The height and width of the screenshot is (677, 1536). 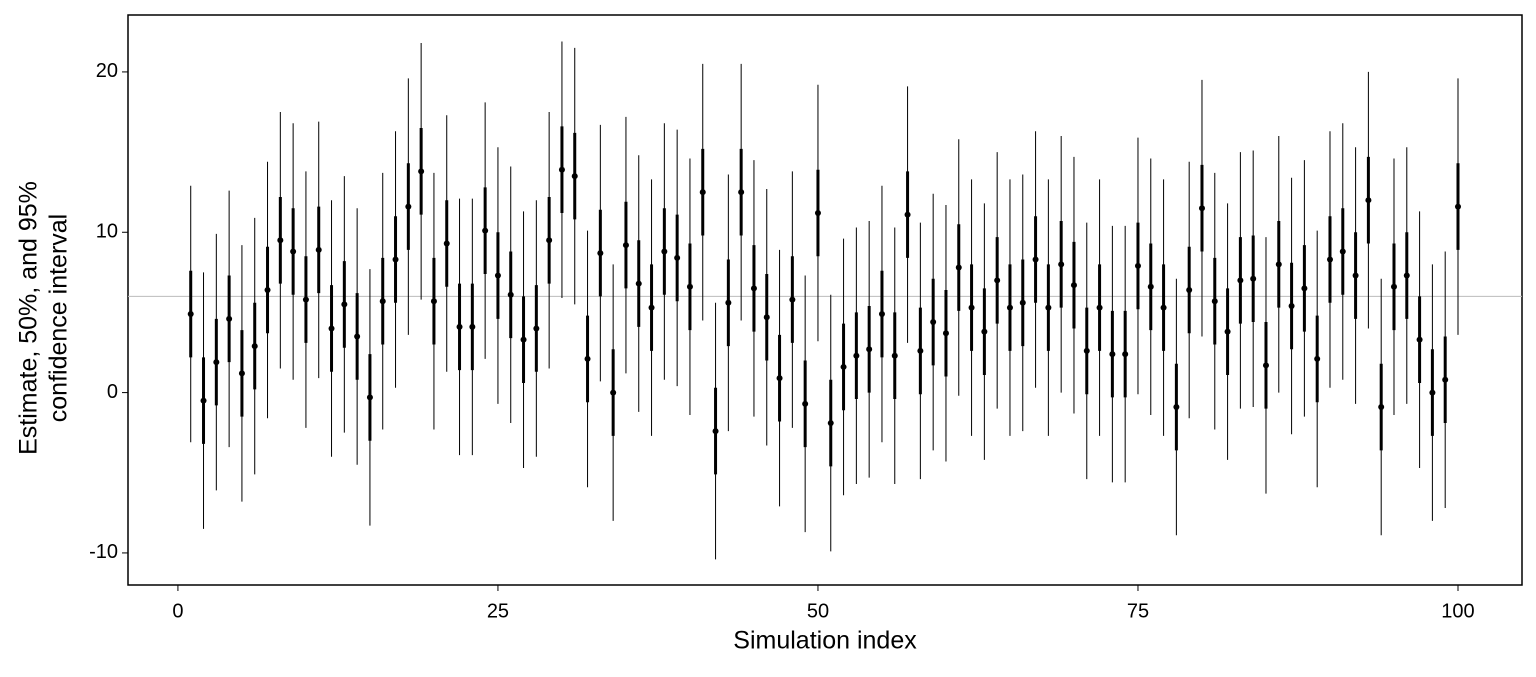 I want to click on x-axis-label: Simulation index, so click(x=825, y=641).